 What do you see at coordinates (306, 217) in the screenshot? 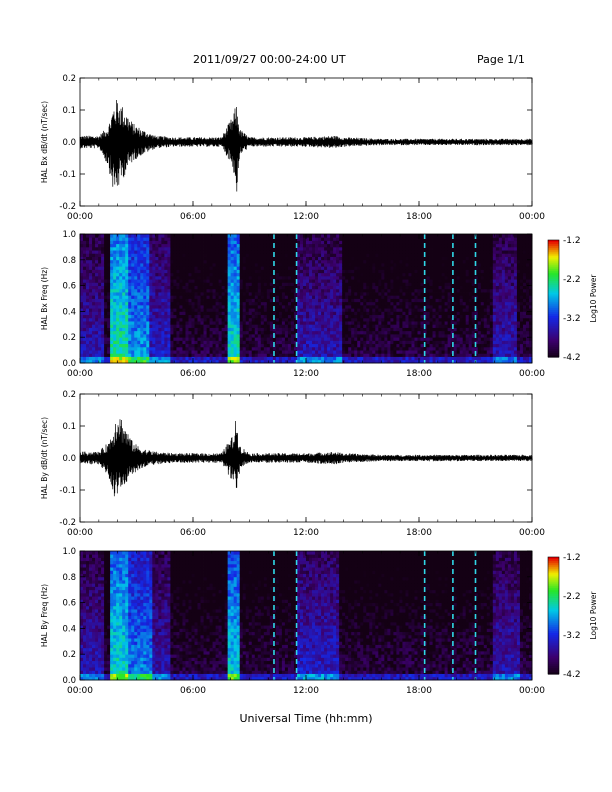
I see `x-tick-label: 12:00` at bounding box center [306, 217].